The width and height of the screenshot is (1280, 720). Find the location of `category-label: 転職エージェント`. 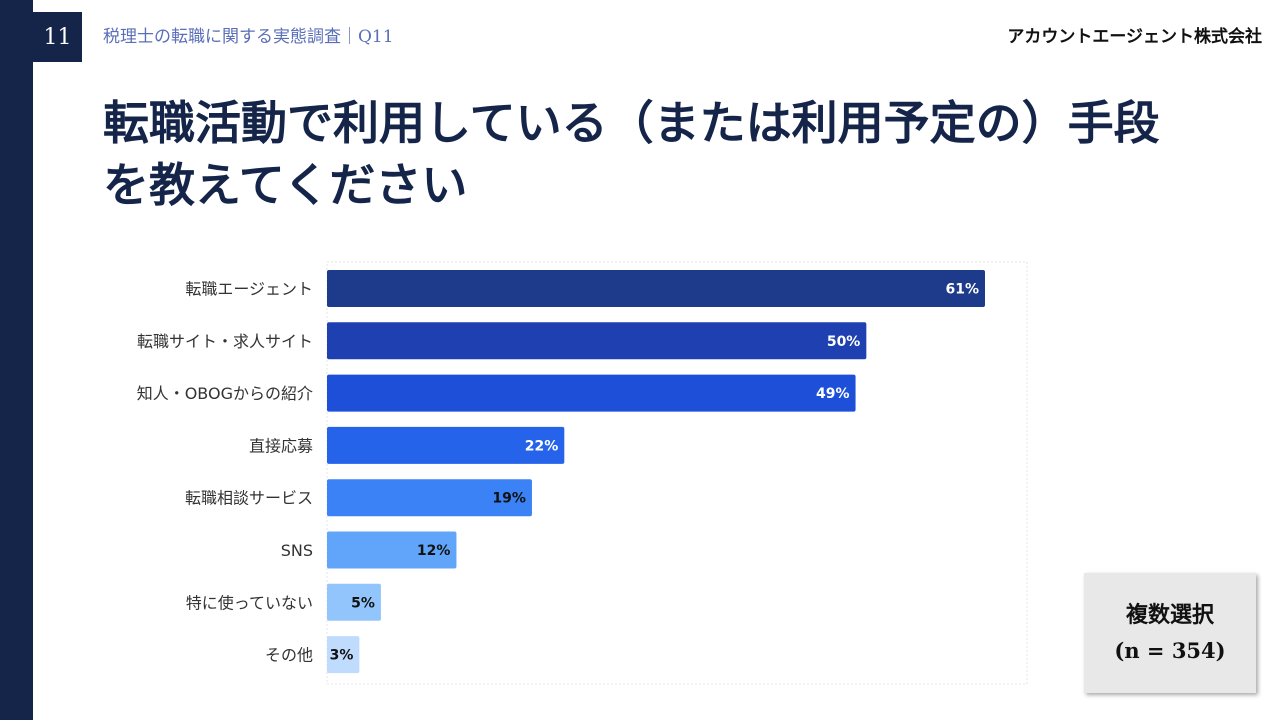

category-label: 転職エージェント is located at coordinates (249, 289).